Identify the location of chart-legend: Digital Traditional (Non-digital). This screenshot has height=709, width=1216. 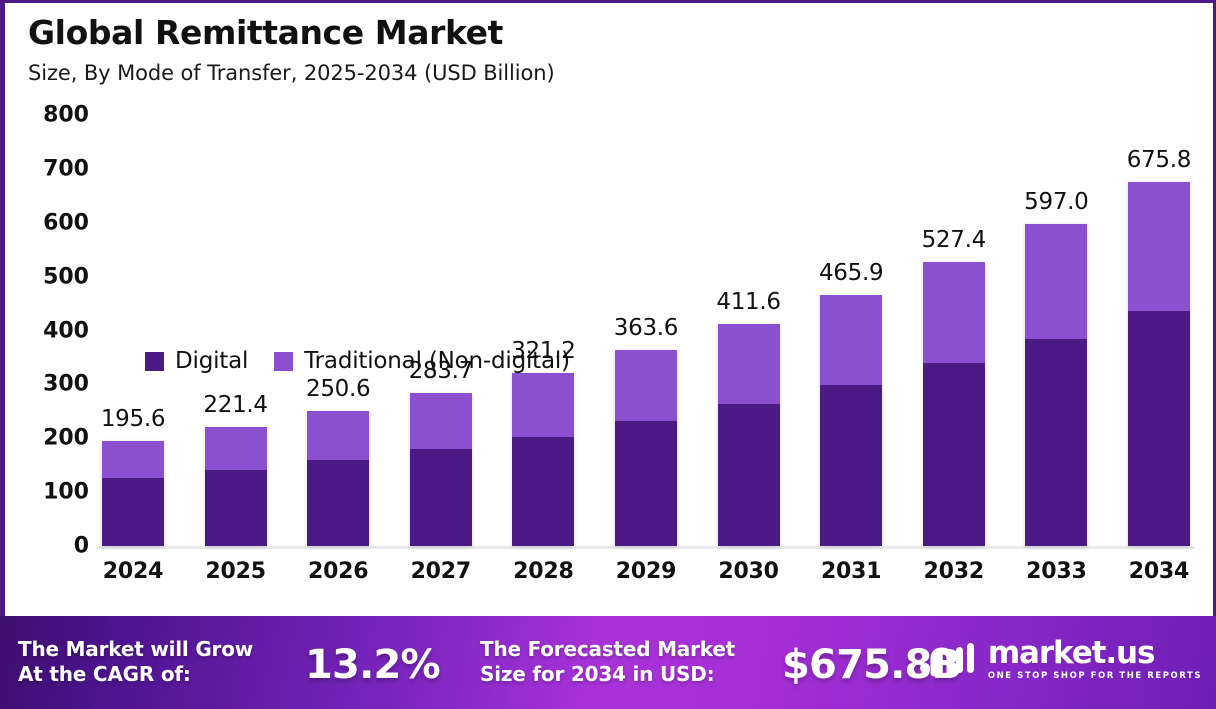
(357, 361).